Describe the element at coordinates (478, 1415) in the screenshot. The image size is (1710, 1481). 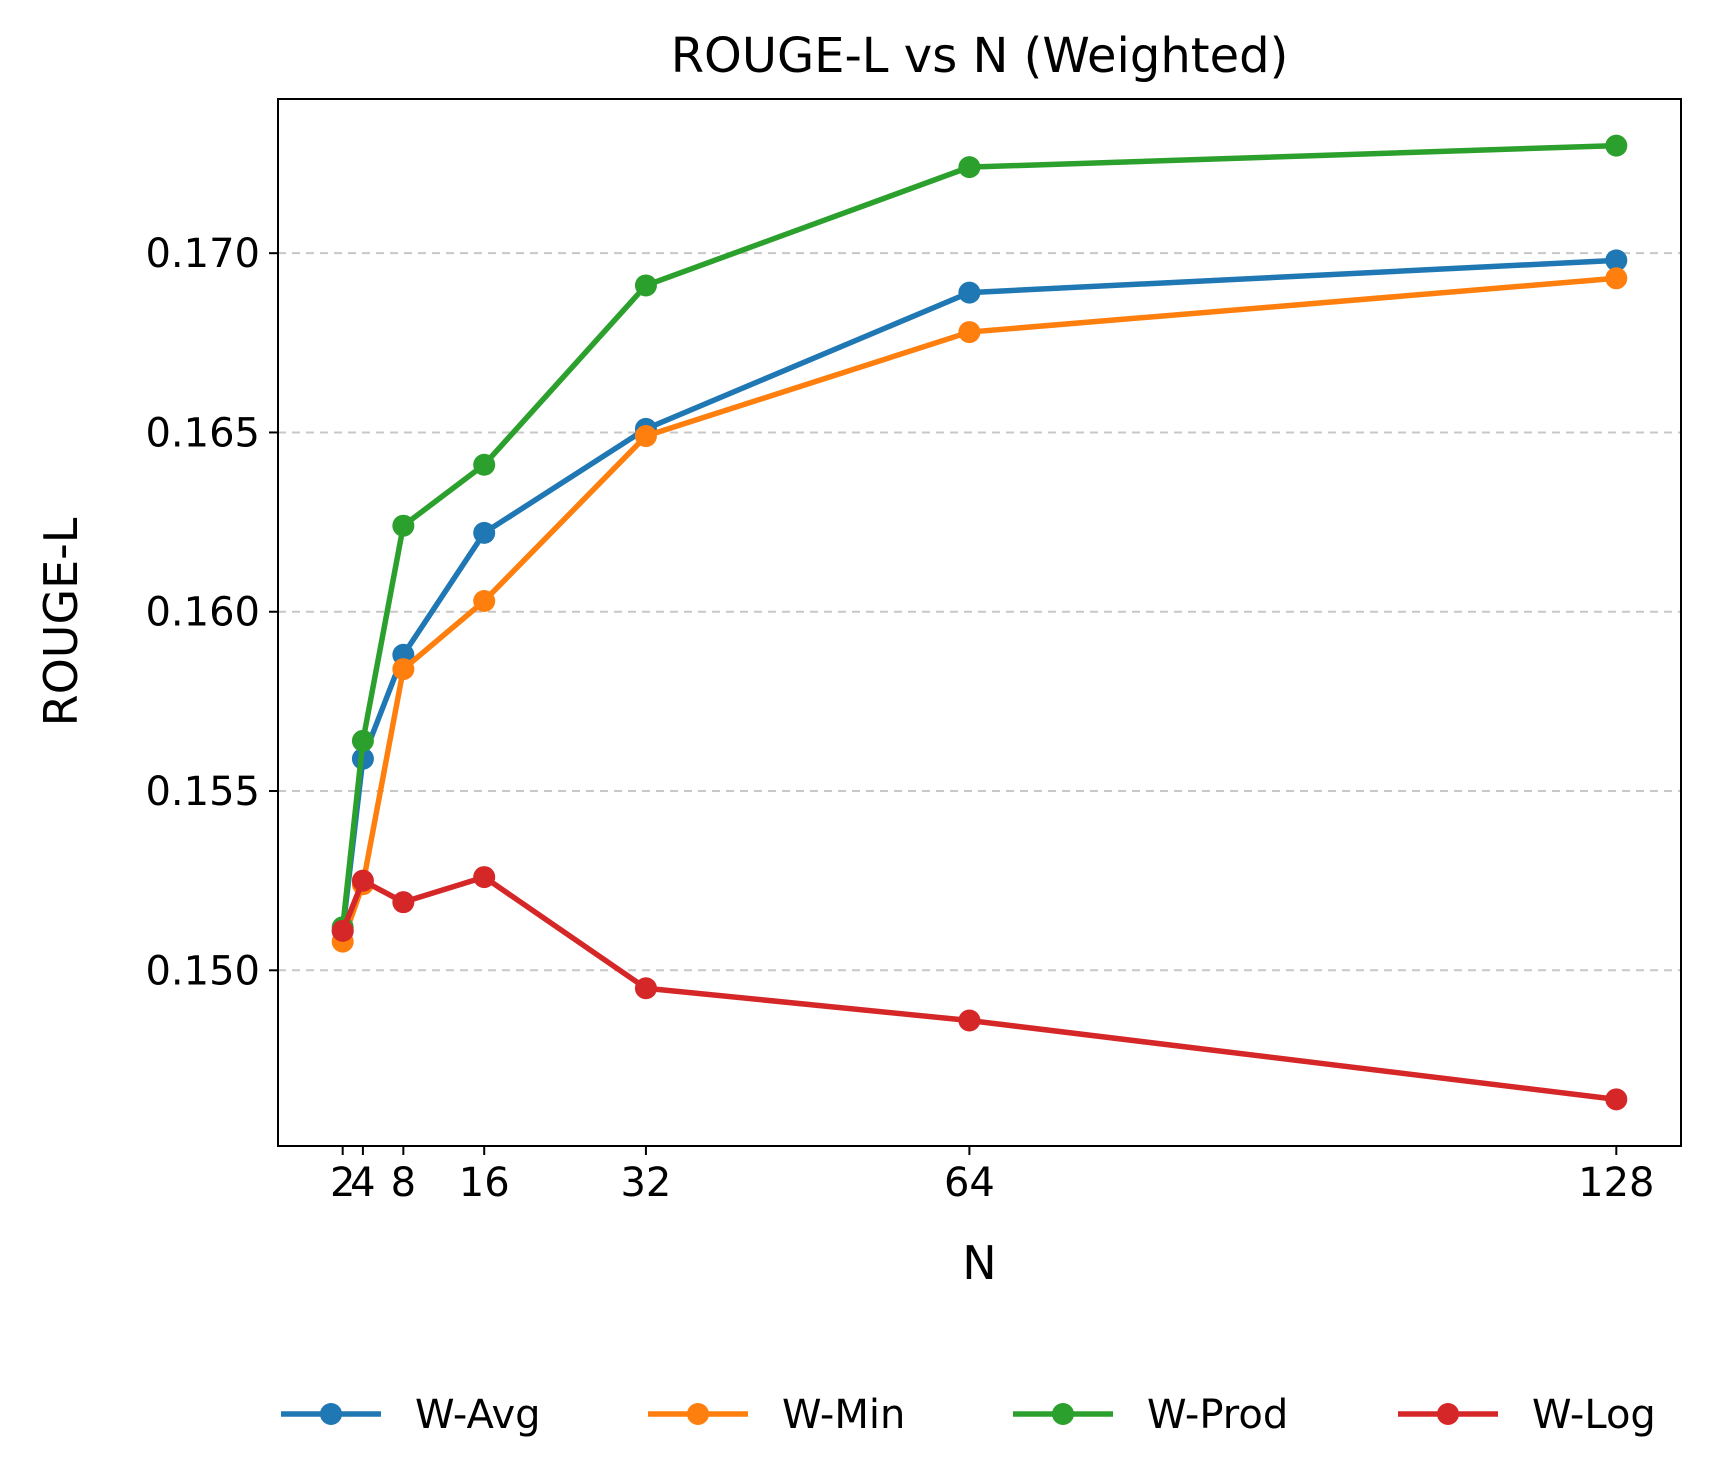
I see `legend-label: W-Avg` at that location.